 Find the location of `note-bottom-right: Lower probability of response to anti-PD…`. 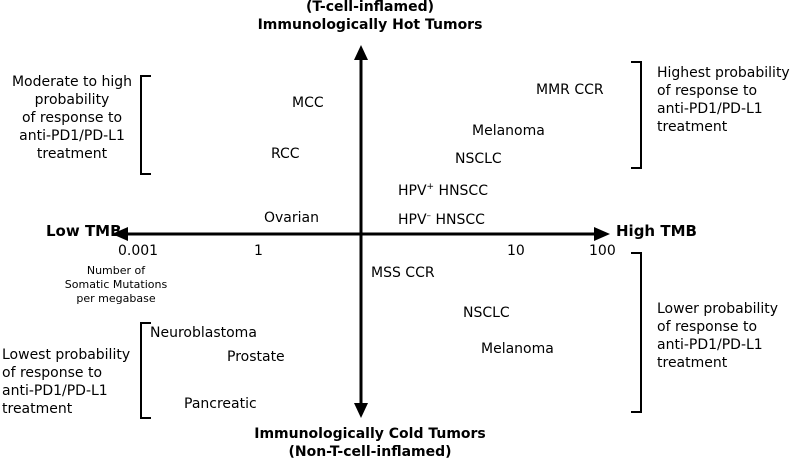

note-bottom-right: Lower probability of response to anti-PD… is located at coordinates (717, 336).